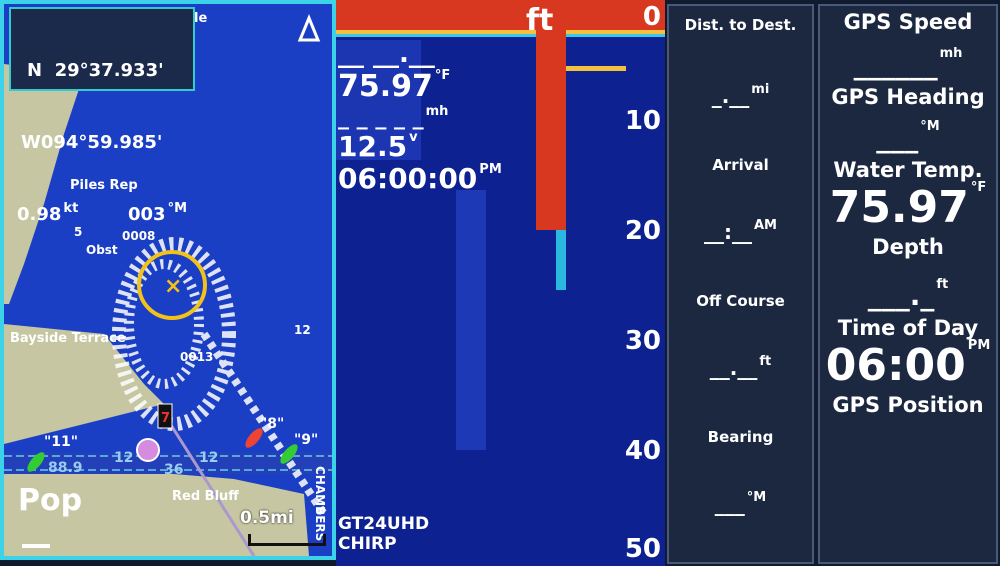 This screenshot has width=1000, height=566. What do you see at coordinates (209, 484) in the screenshot?
I see `route-line` at bounding box center [209, 484].